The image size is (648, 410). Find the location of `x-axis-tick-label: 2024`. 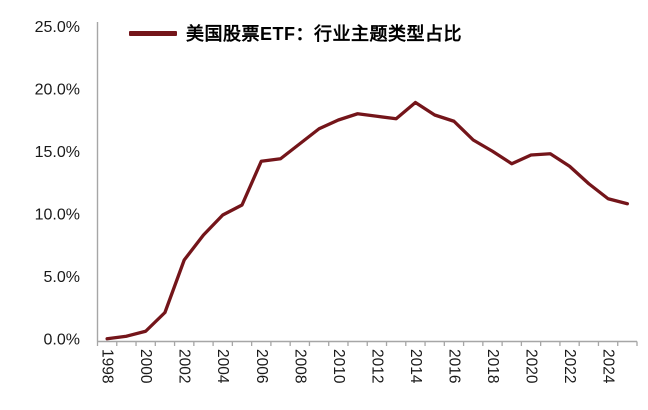

x-axis-tick-label: 2024 is located at coordinates (608, 366).